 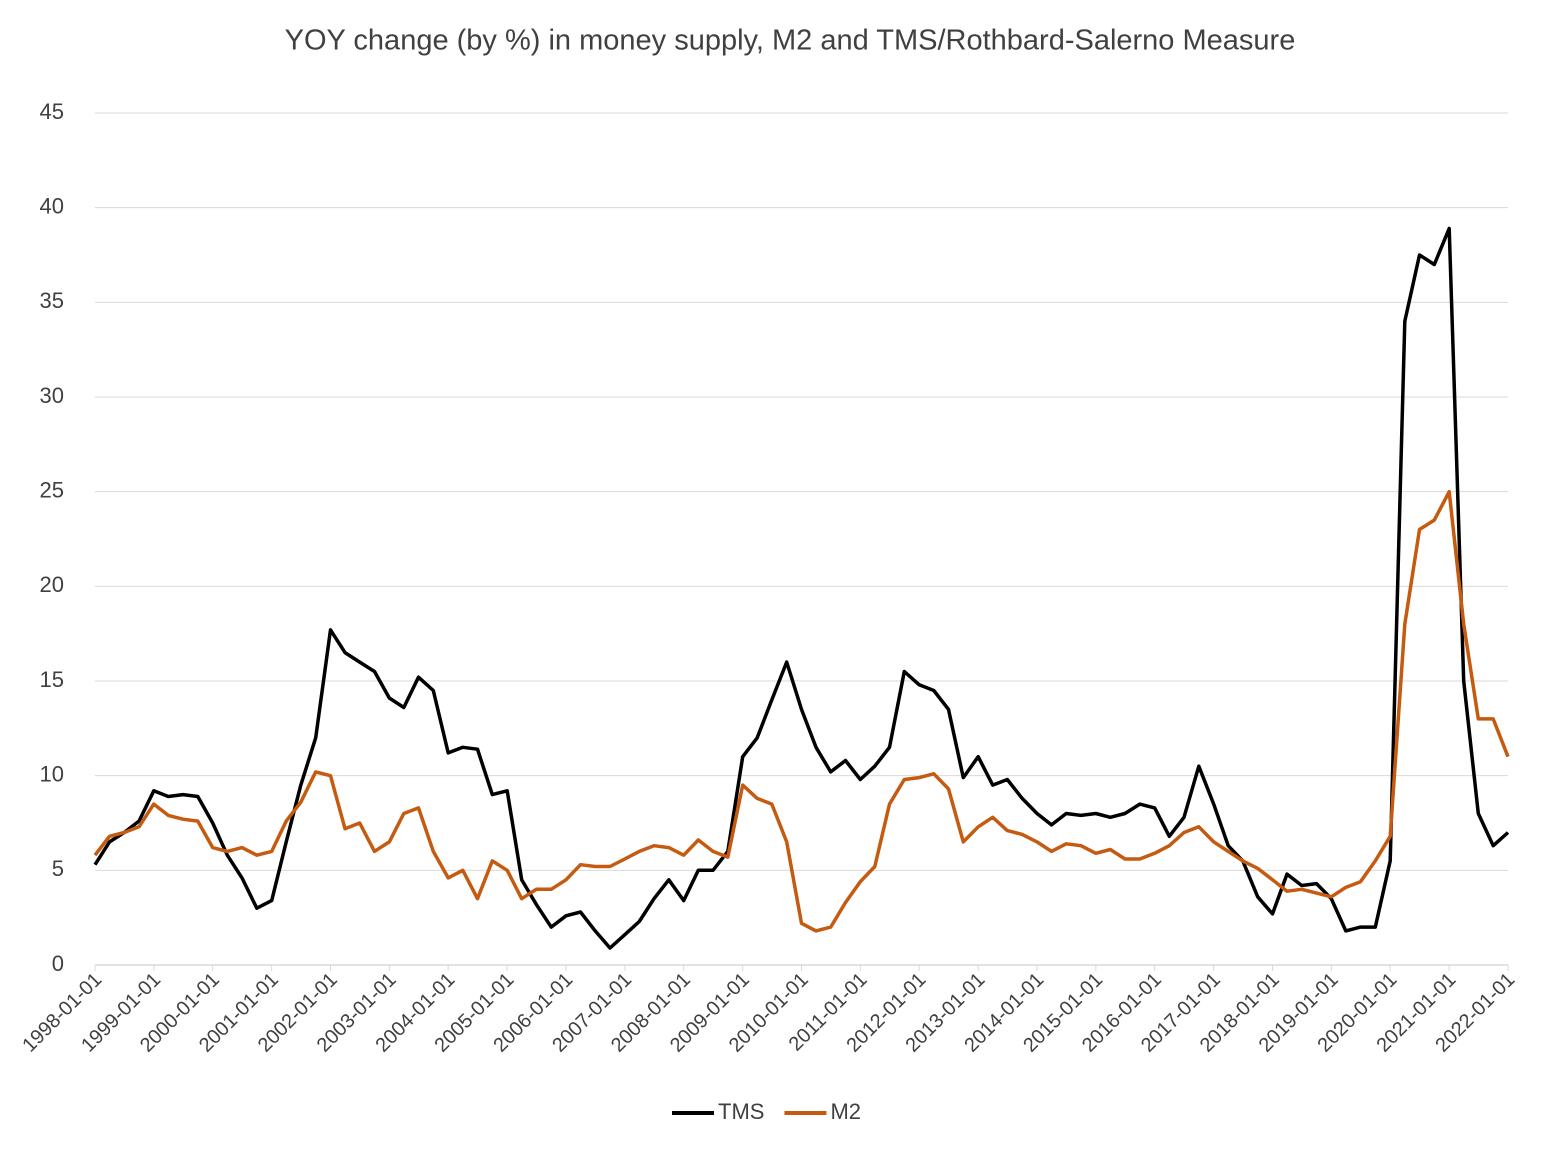 What do you see at coordinates (845, 1111) in the screenshot?
I see `legend-label: M2` at bounding box center [845, 1111].